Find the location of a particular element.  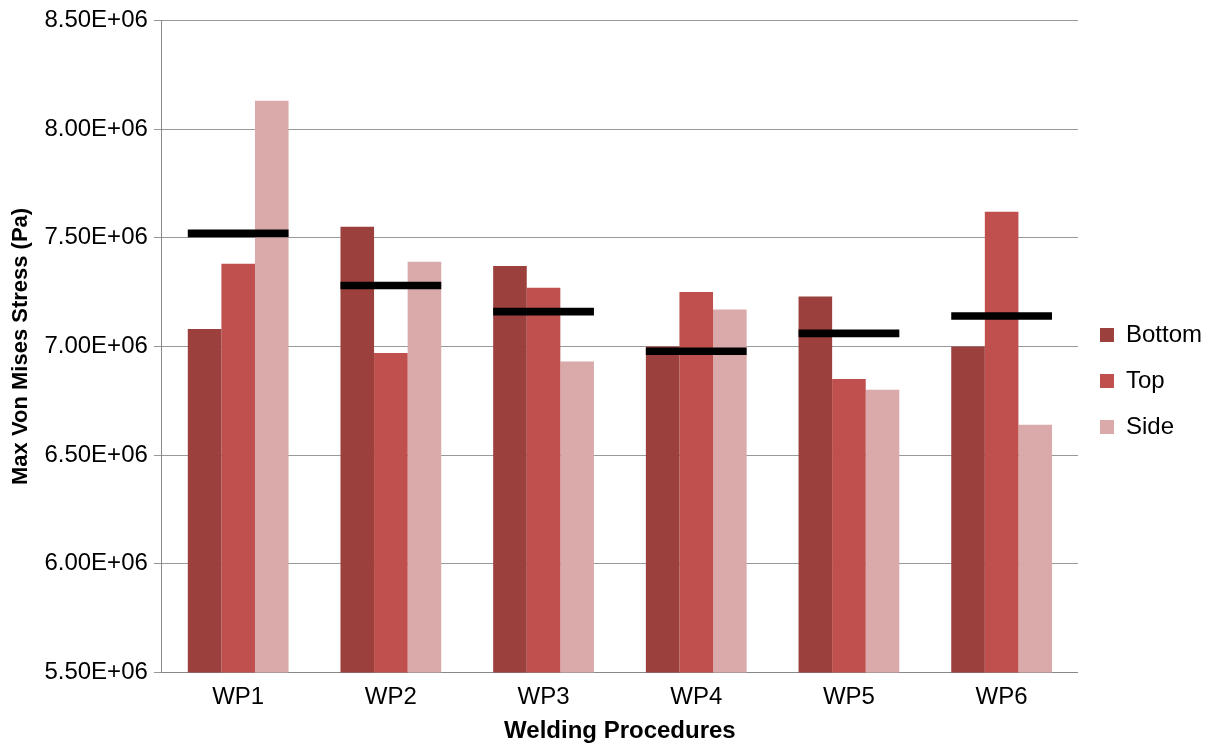

y-tick-label: 5.50E+06 is located at coordinates (96, 671).